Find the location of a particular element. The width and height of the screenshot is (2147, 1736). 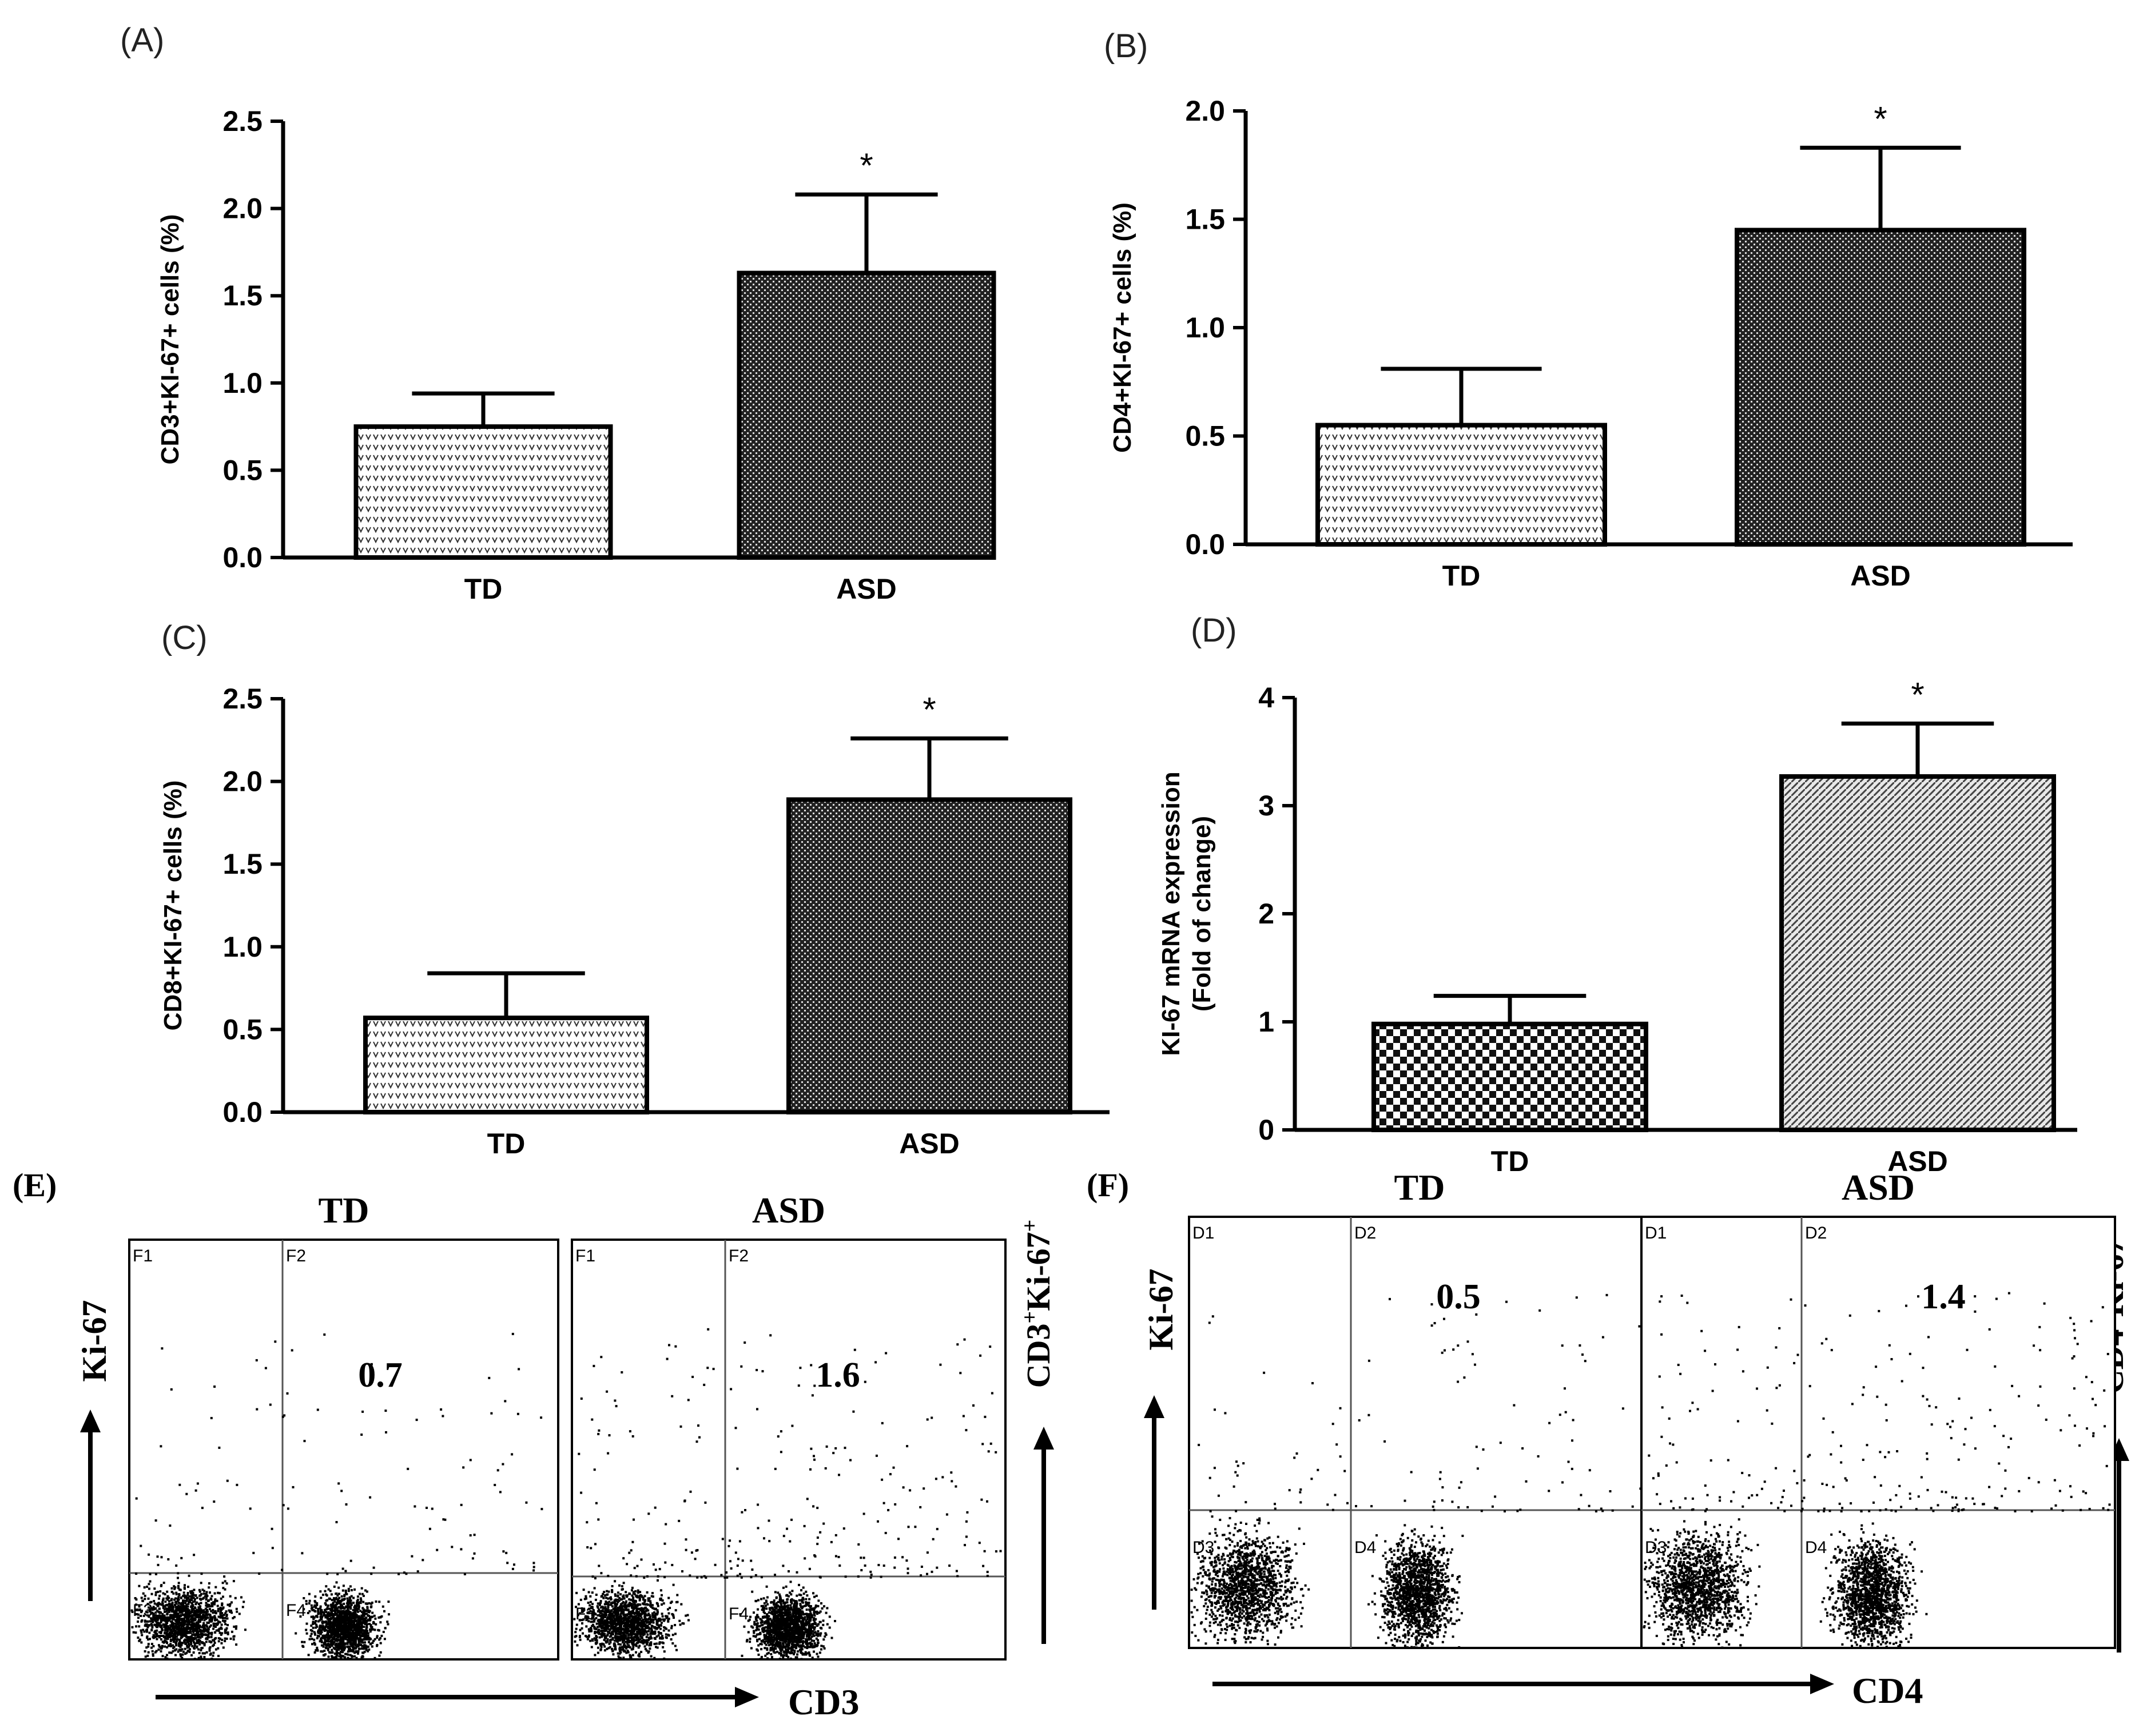

y-axis-label: KI-67 mRNA expression (Fold of change) is located at coordinates (1187, 913).